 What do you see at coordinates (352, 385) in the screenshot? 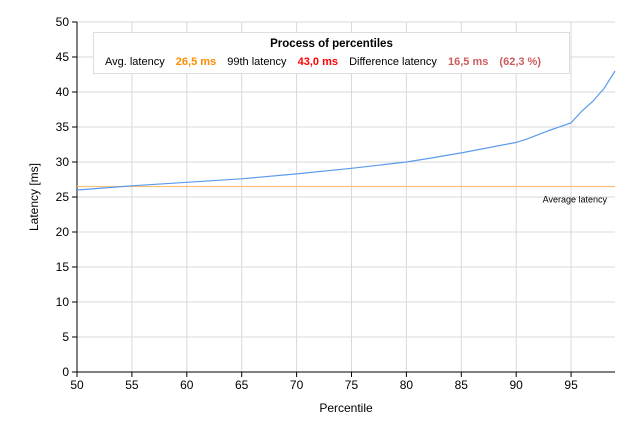
I see `x-tick-label: 75` at bounding box center [352, 385].